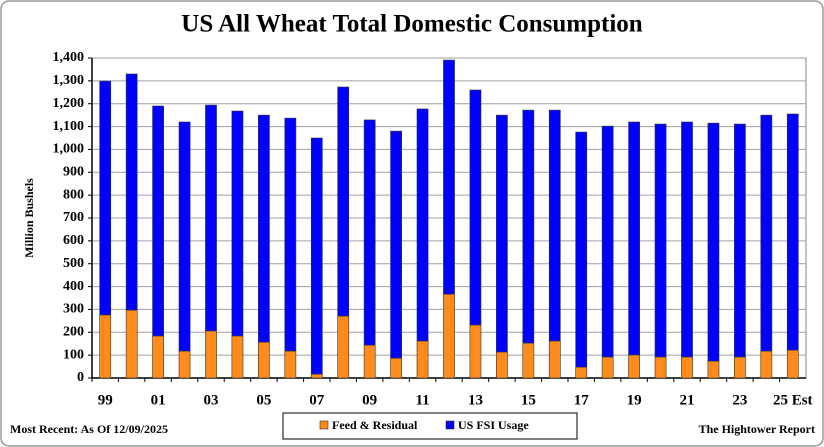 This screenshot has width=824, height=447. Describe the element at coordinates (422, 400) in the screenshot. I see `x-tick-label: 11` at that location.